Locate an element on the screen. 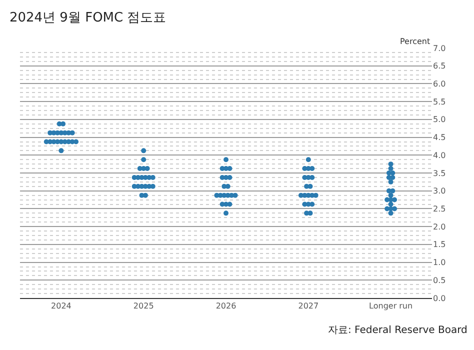 The image size is (474, 350). y-tick-label: 4.0 is located at coordinates (439, 155).